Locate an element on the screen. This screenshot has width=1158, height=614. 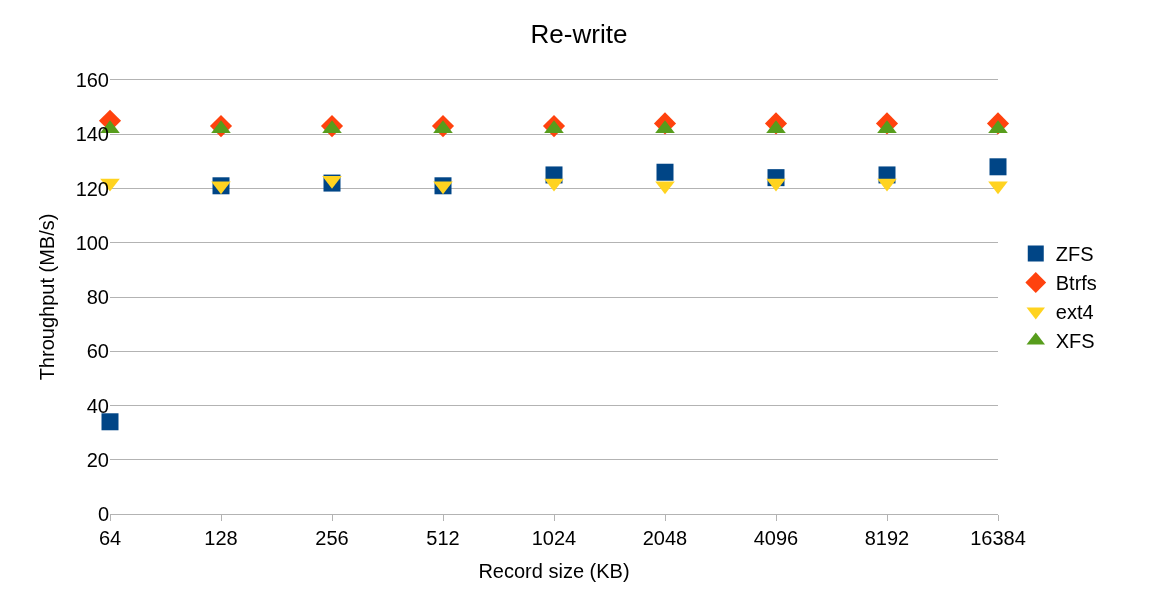
y-tick-label: 100 is located at coordinates (92, 242).